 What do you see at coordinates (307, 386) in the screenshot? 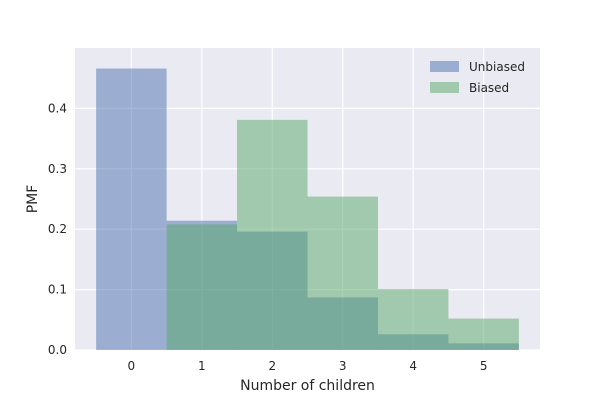
I see `x-axis-label: Number of children` at bounding box center [307, 386].